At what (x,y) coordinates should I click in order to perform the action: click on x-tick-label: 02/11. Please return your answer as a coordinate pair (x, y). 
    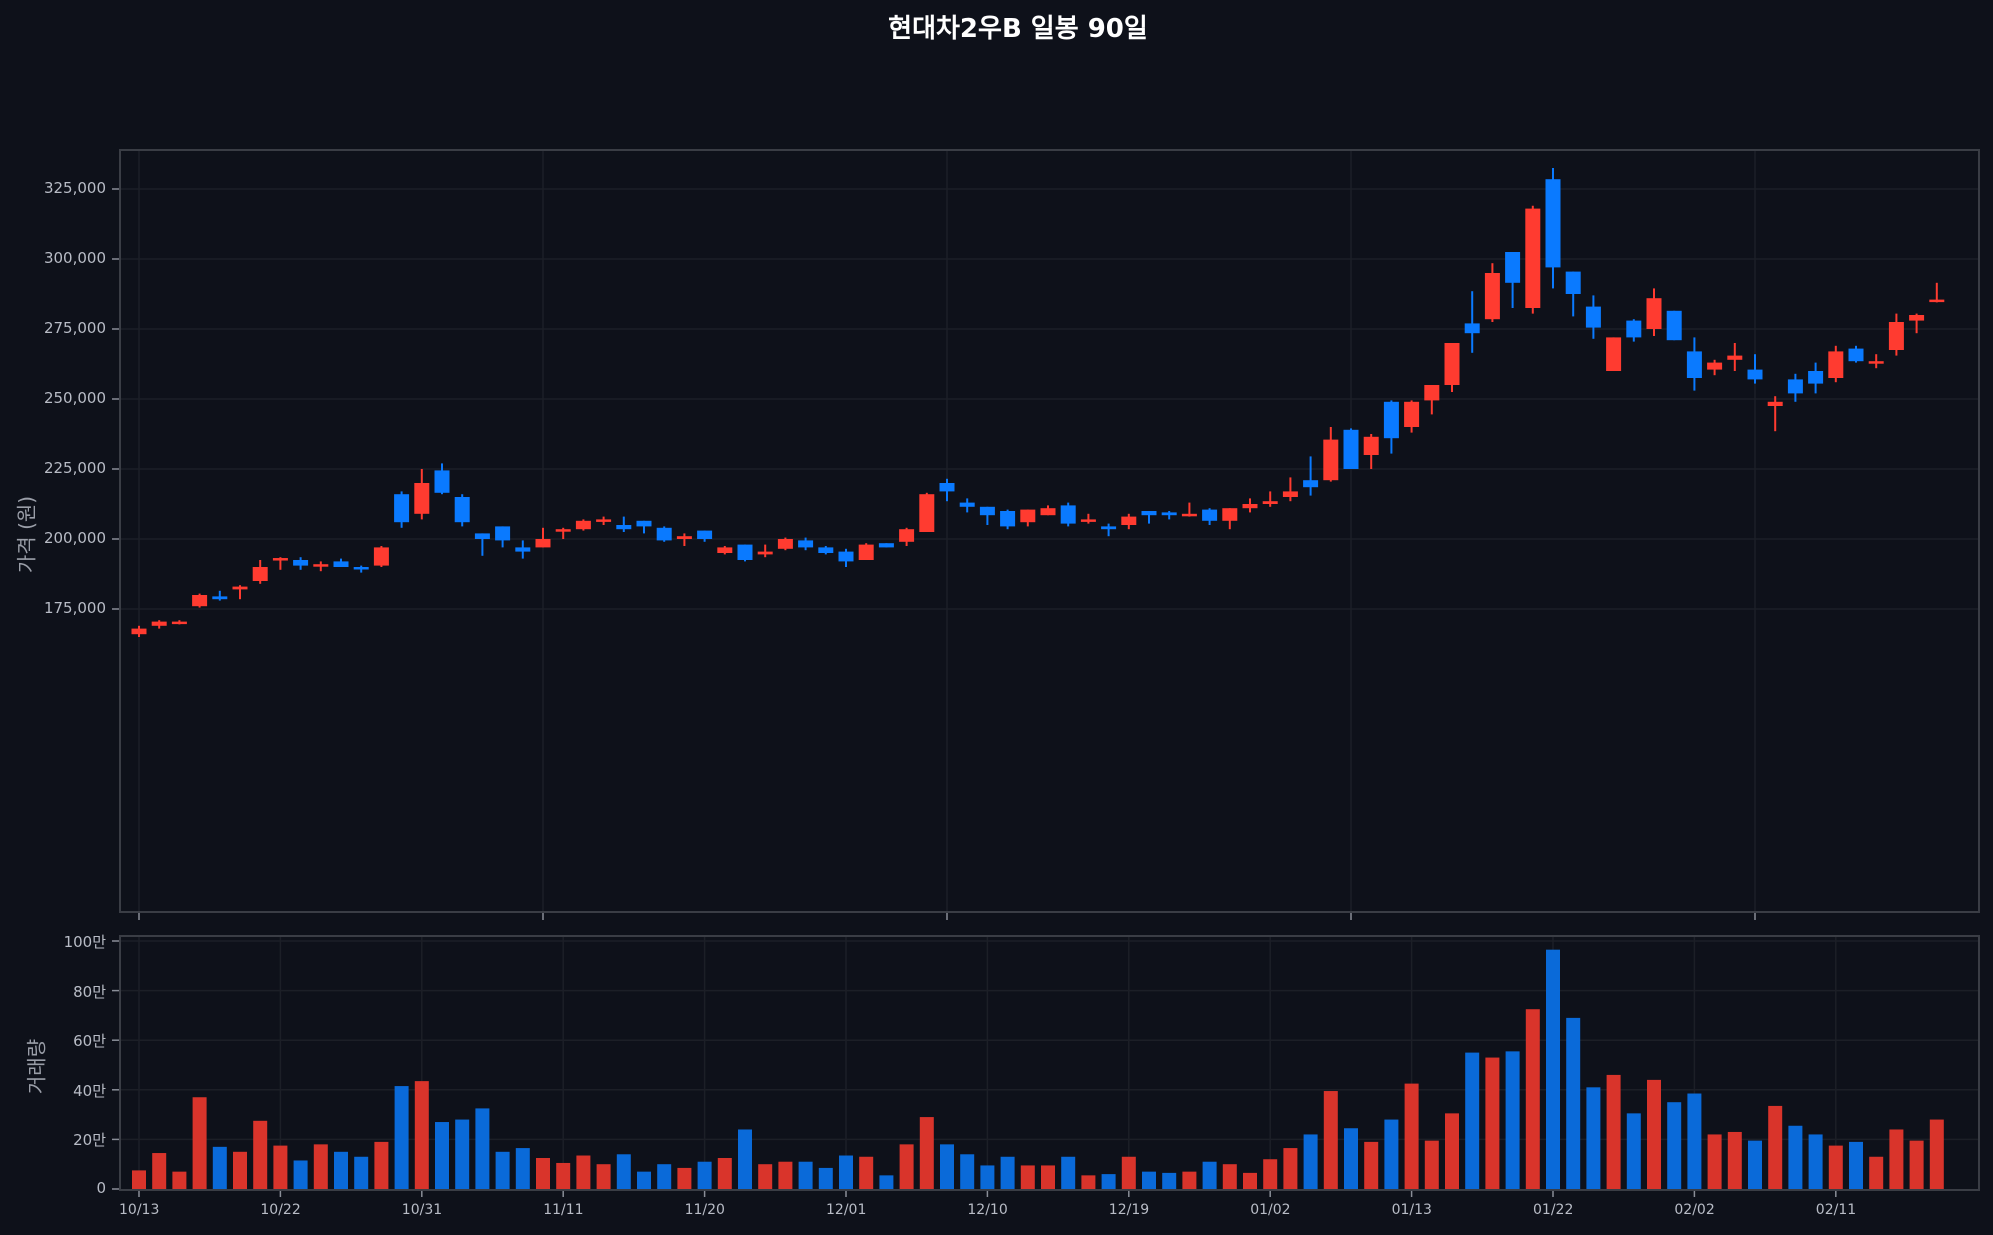
    Looking at the image, I should click on (1836, 1210).